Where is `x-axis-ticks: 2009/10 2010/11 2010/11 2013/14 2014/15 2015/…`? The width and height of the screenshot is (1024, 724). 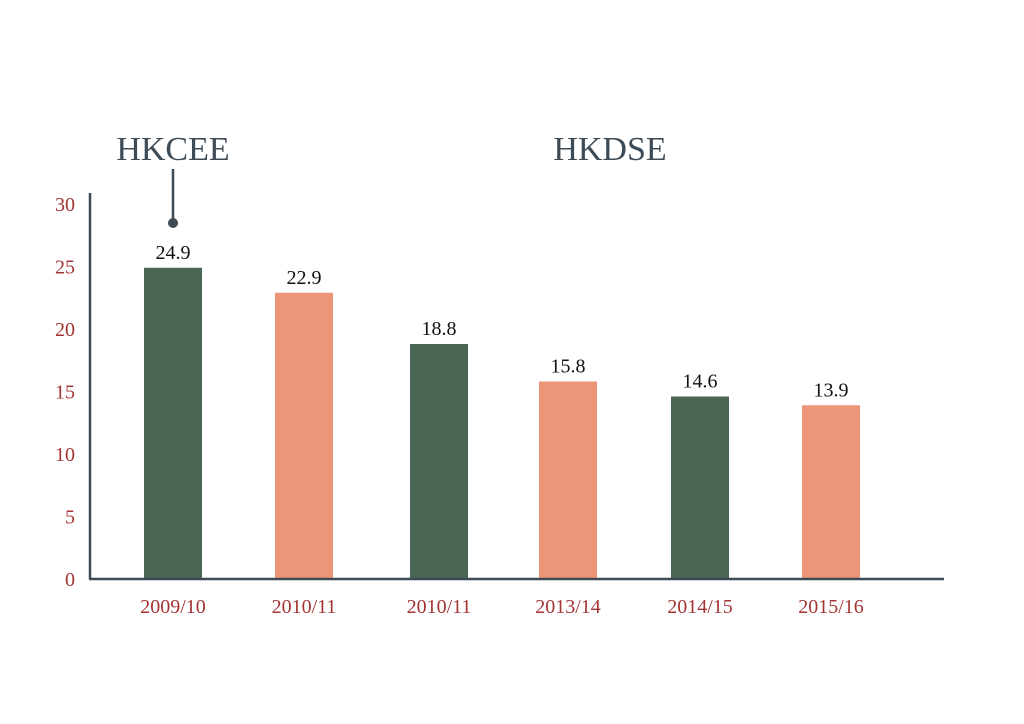 x-axis-ticks: 2009/10 2010/11 2010/11 2013/14 2014/15 2015/… is located at coordinates (502, 607).